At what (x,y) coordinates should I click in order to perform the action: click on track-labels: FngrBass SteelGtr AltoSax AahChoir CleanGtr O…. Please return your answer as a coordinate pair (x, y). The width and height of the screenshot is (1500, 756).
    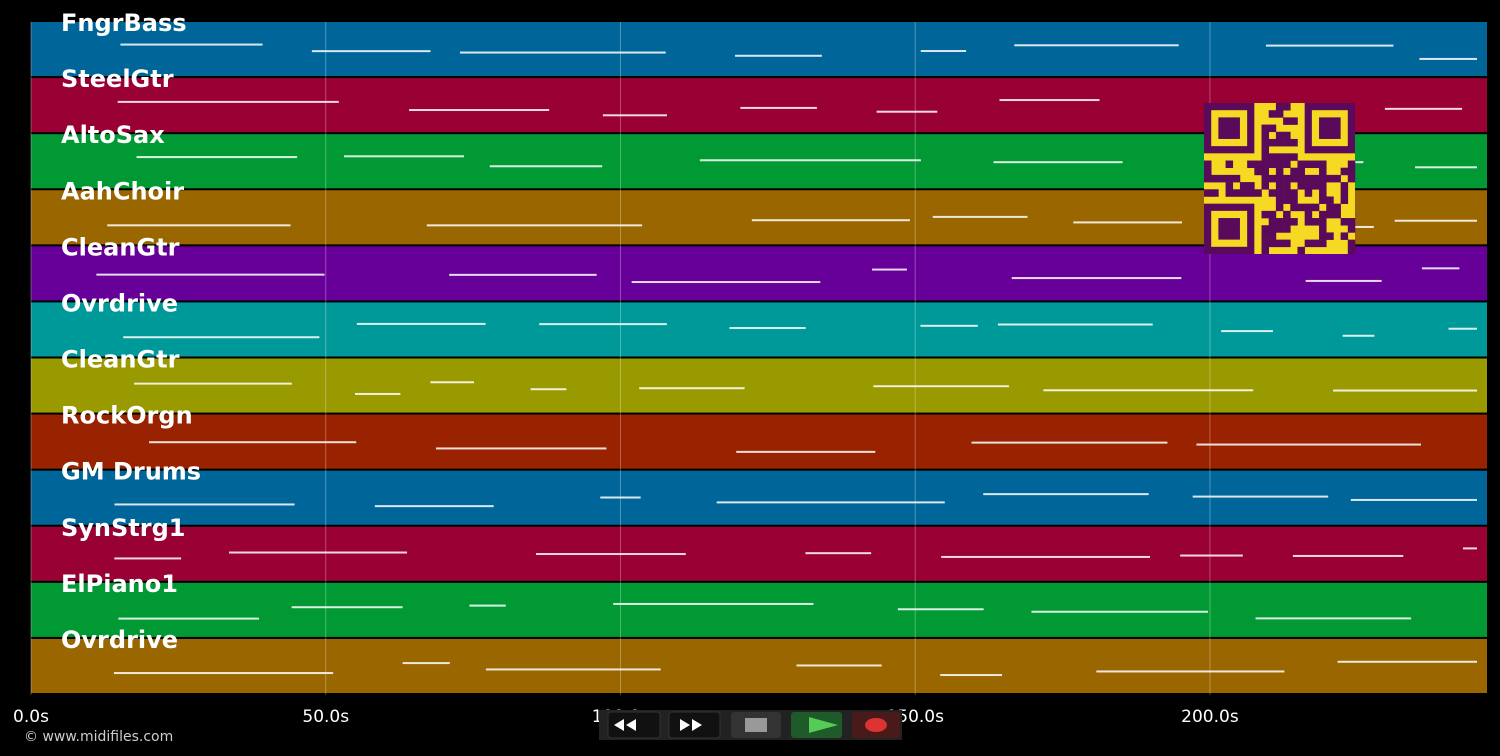
    Looking at the image, I should click on (131, 331).